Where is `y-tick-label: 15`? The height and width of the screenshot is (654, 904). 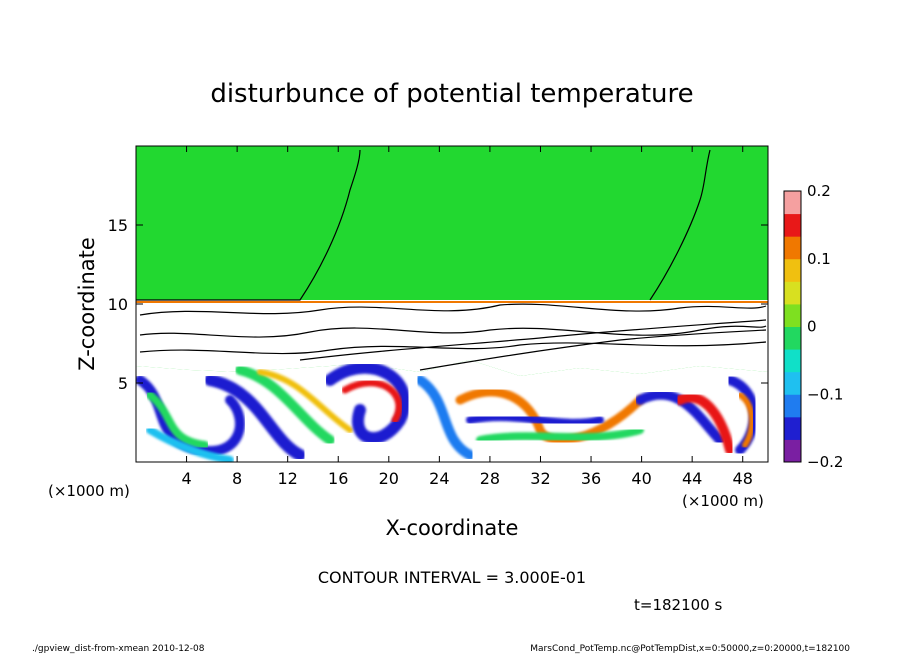
y-tick-label: 15 is located at coordinates (118, 225).